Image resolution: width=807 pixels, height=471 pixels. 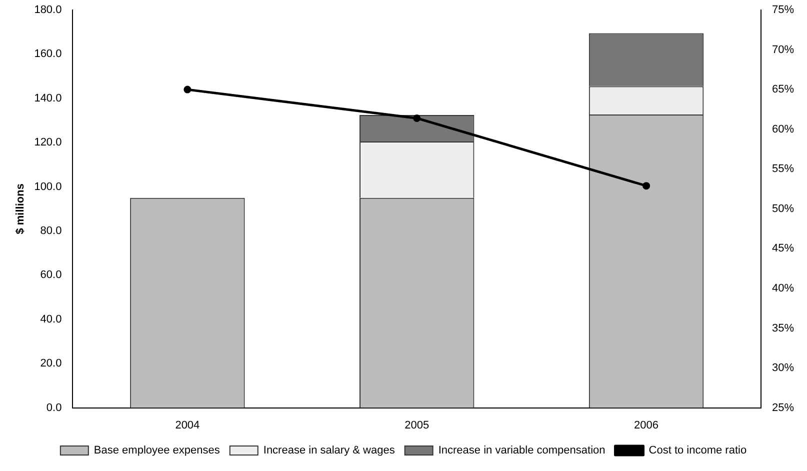 What do you see at coordinates (48, 10) in the screenshot?
I see `y-tick-label: 180.0` at bounding box center [48, 10].